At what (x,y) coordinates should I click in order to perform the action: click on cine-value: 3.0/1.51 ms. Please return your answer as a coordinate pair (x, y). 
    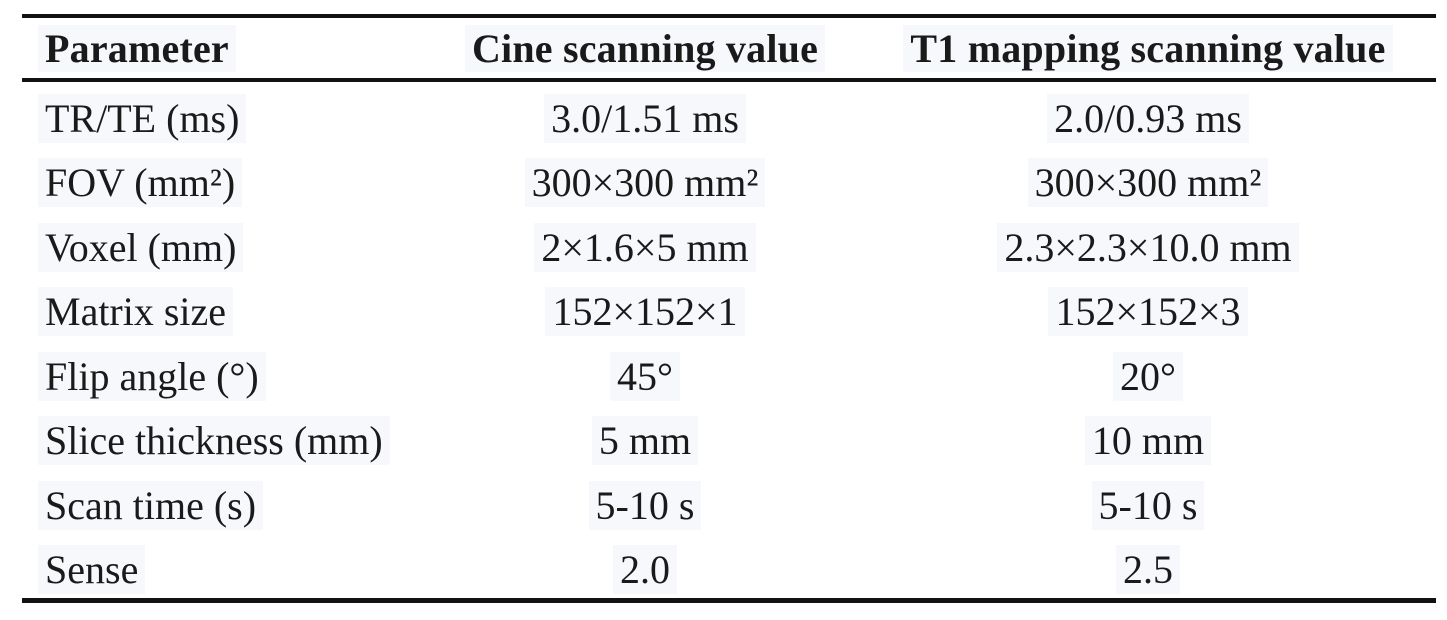
    Looking at the image, I should click on (645, 118).